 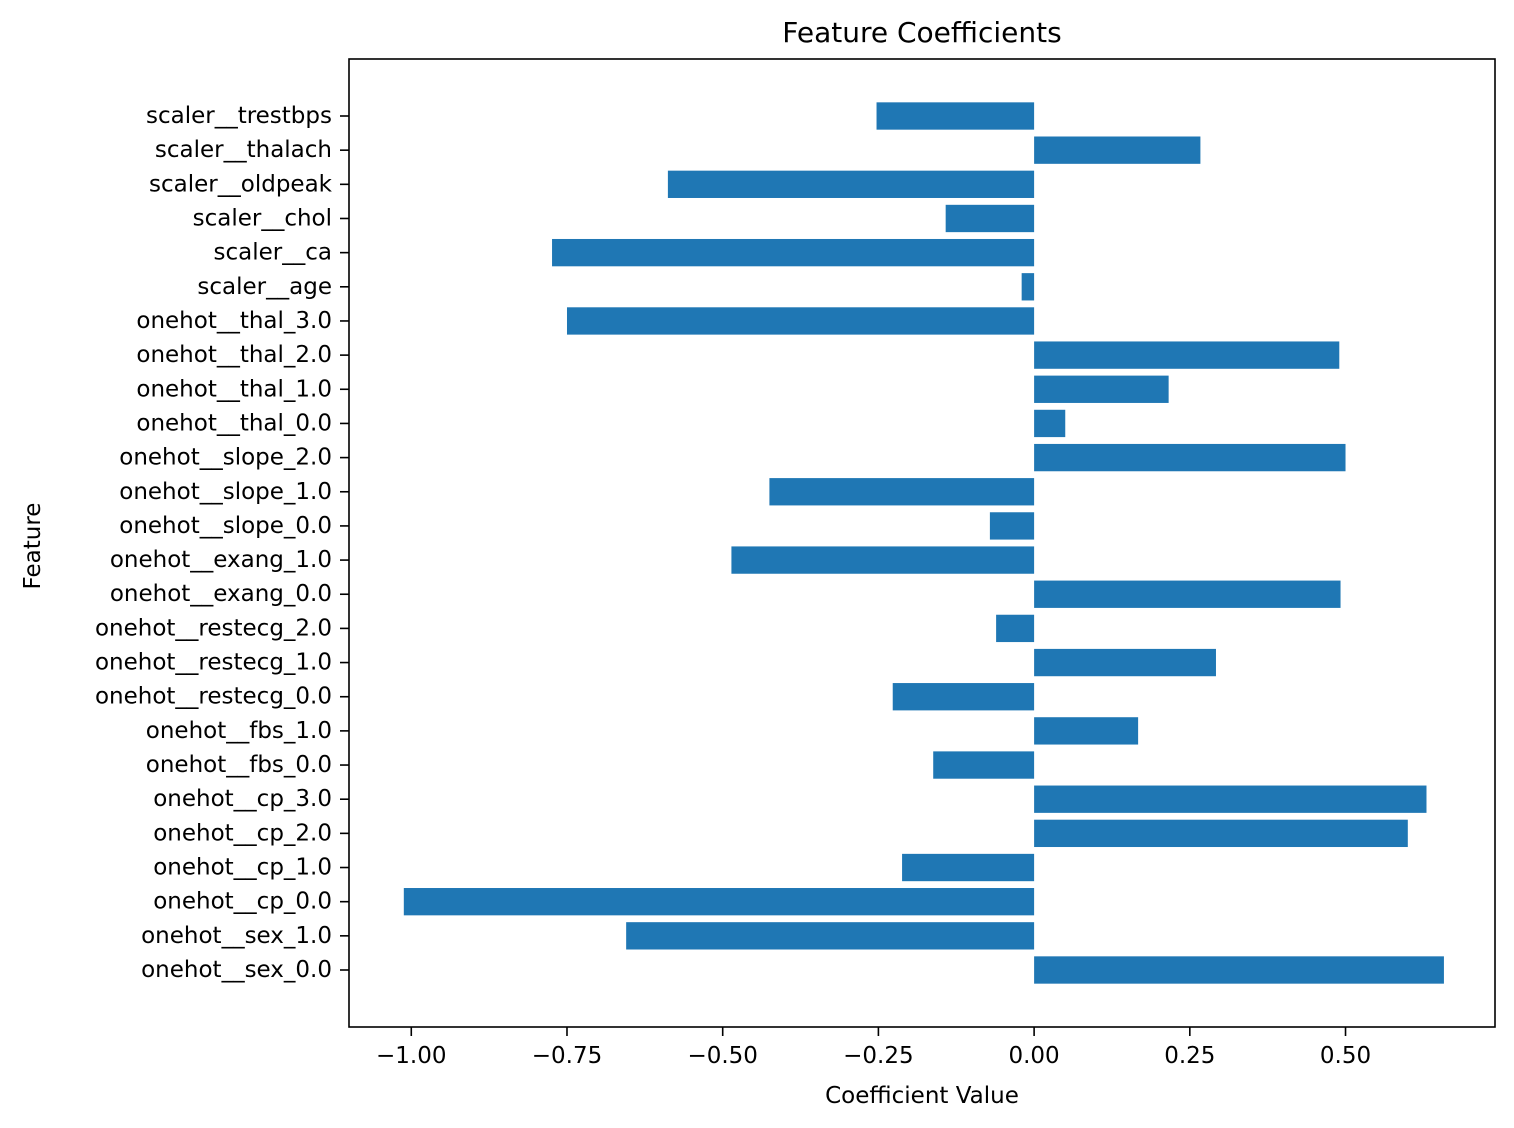 I want to click on bar-scaler-age, so click(x=1028, y=287).